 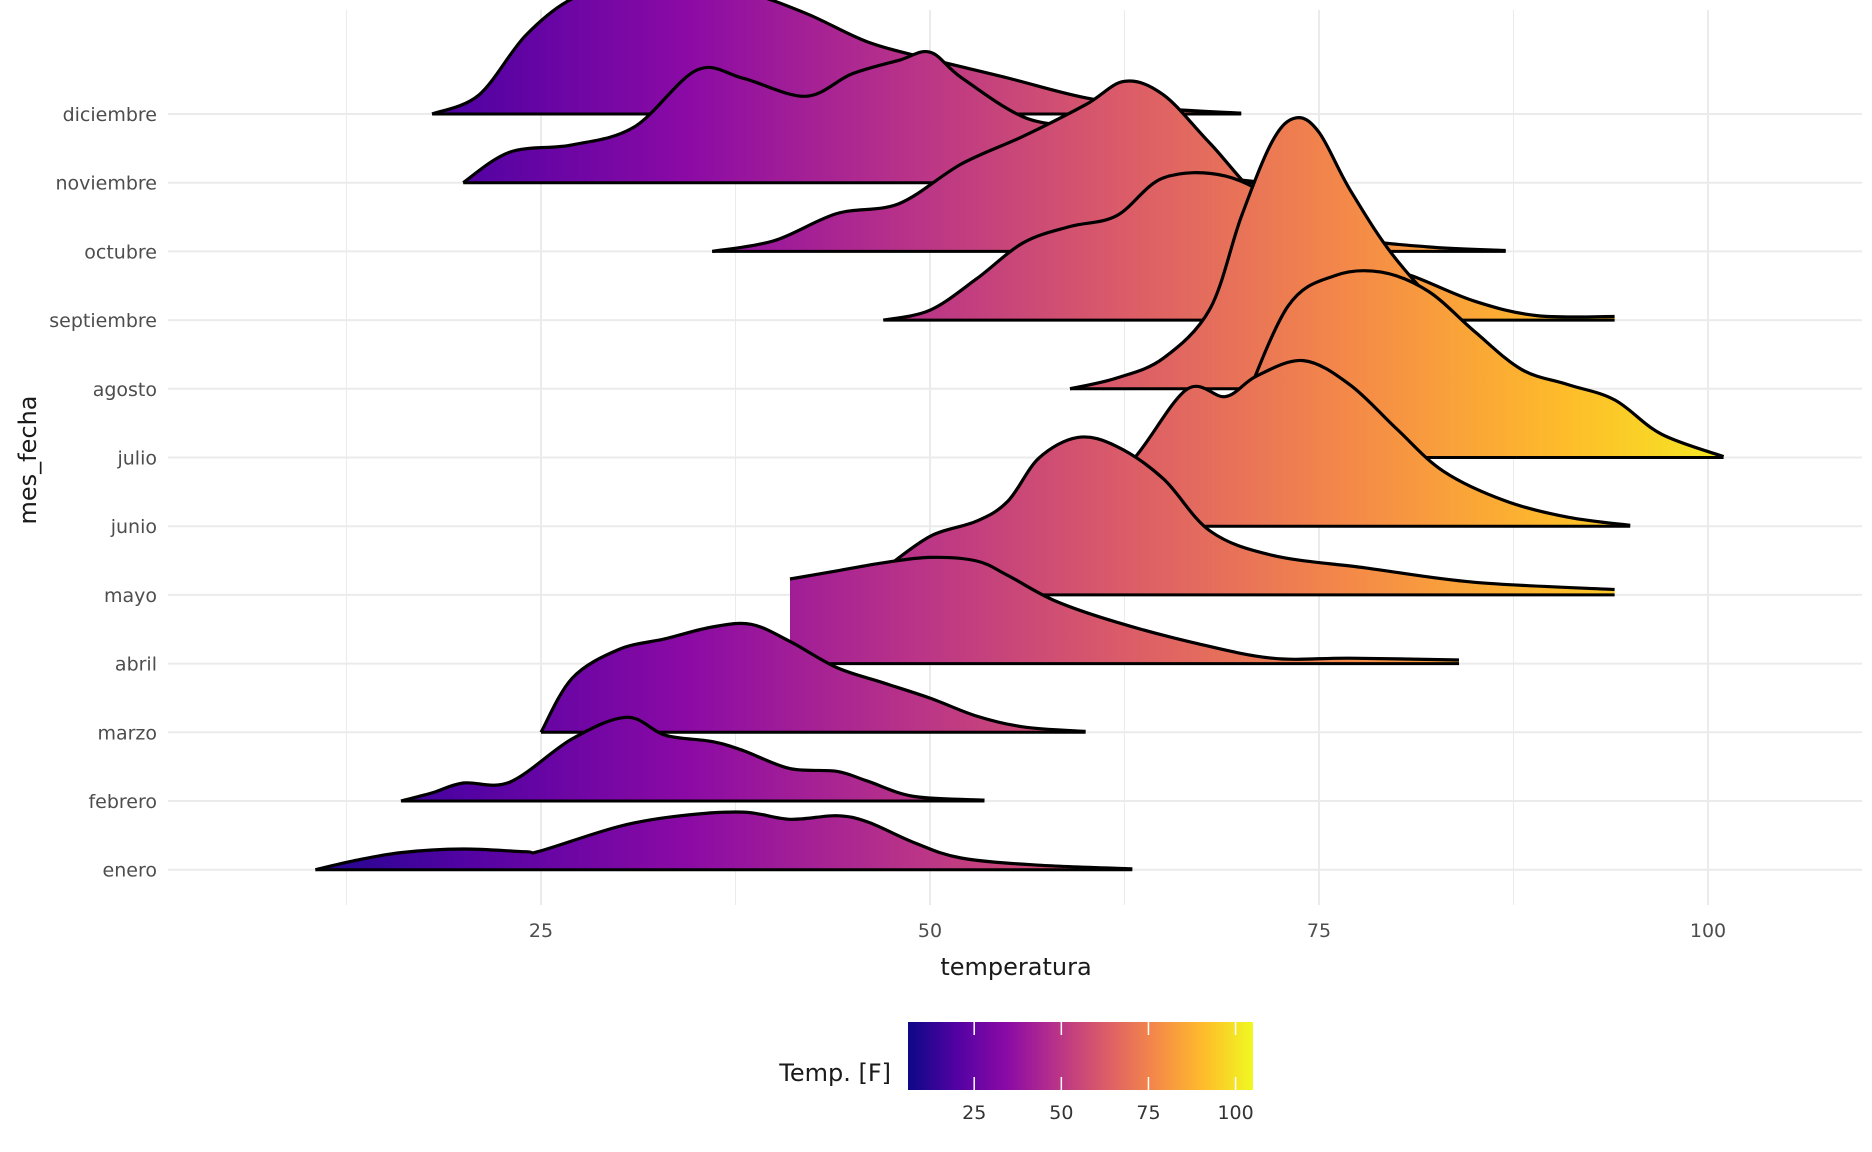 What do you see at coordinates (541, 931) in the screenshot?
I see `x-tick-label: 25` at bounding box center [541, 931].